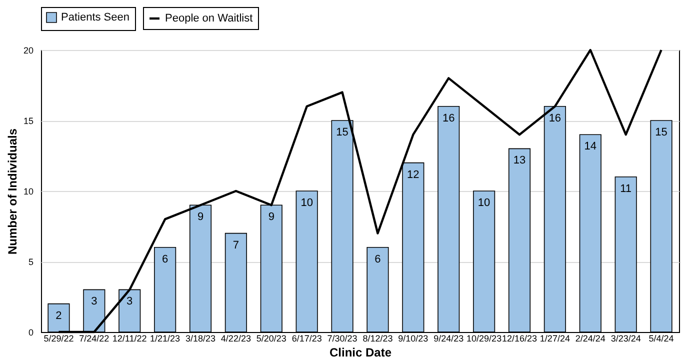  Describe the element at coordinates (200, 339) in the screenshot. I see `x-tick-label: 3/18/23` at that location.